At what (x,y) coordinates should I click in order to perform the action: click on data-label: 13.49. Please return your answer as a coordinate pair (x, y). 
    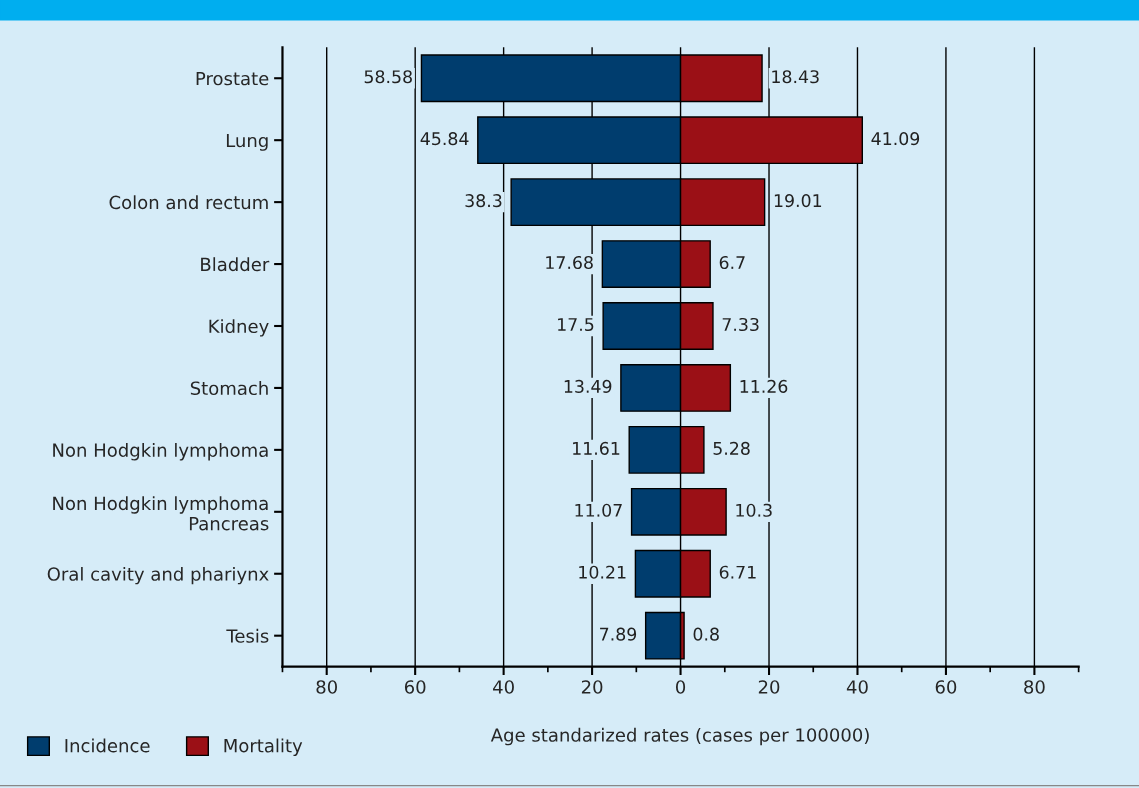
    Looking at the image, I should click on (588, 386).